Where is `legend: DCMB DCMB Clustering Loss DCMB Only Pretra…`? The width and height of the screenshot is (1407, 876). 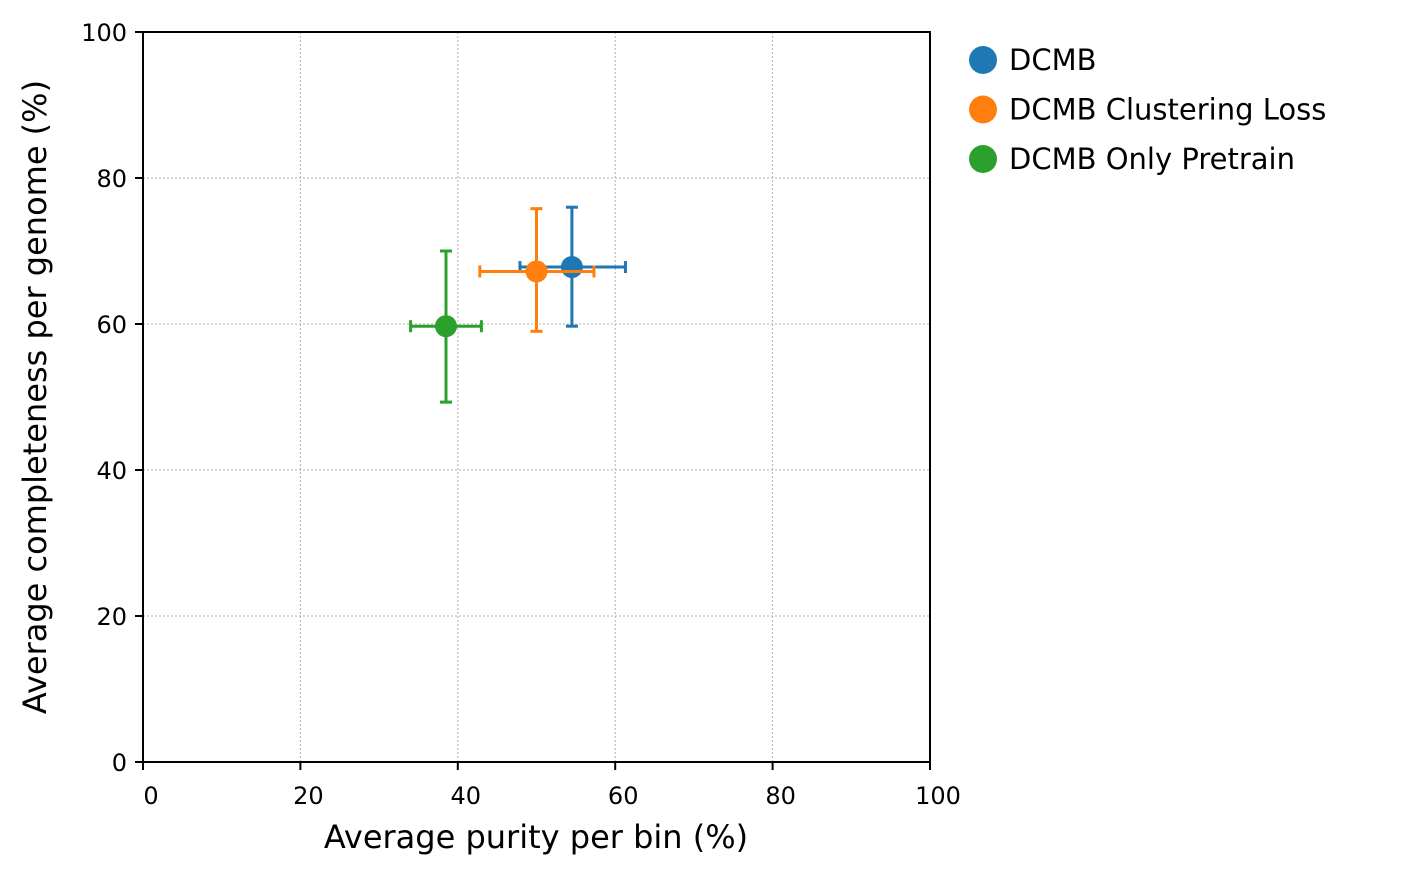
legend: DCMB DCMB Clustering Loss DCMB Only Pretra… is located at coordinates (1147, 109).